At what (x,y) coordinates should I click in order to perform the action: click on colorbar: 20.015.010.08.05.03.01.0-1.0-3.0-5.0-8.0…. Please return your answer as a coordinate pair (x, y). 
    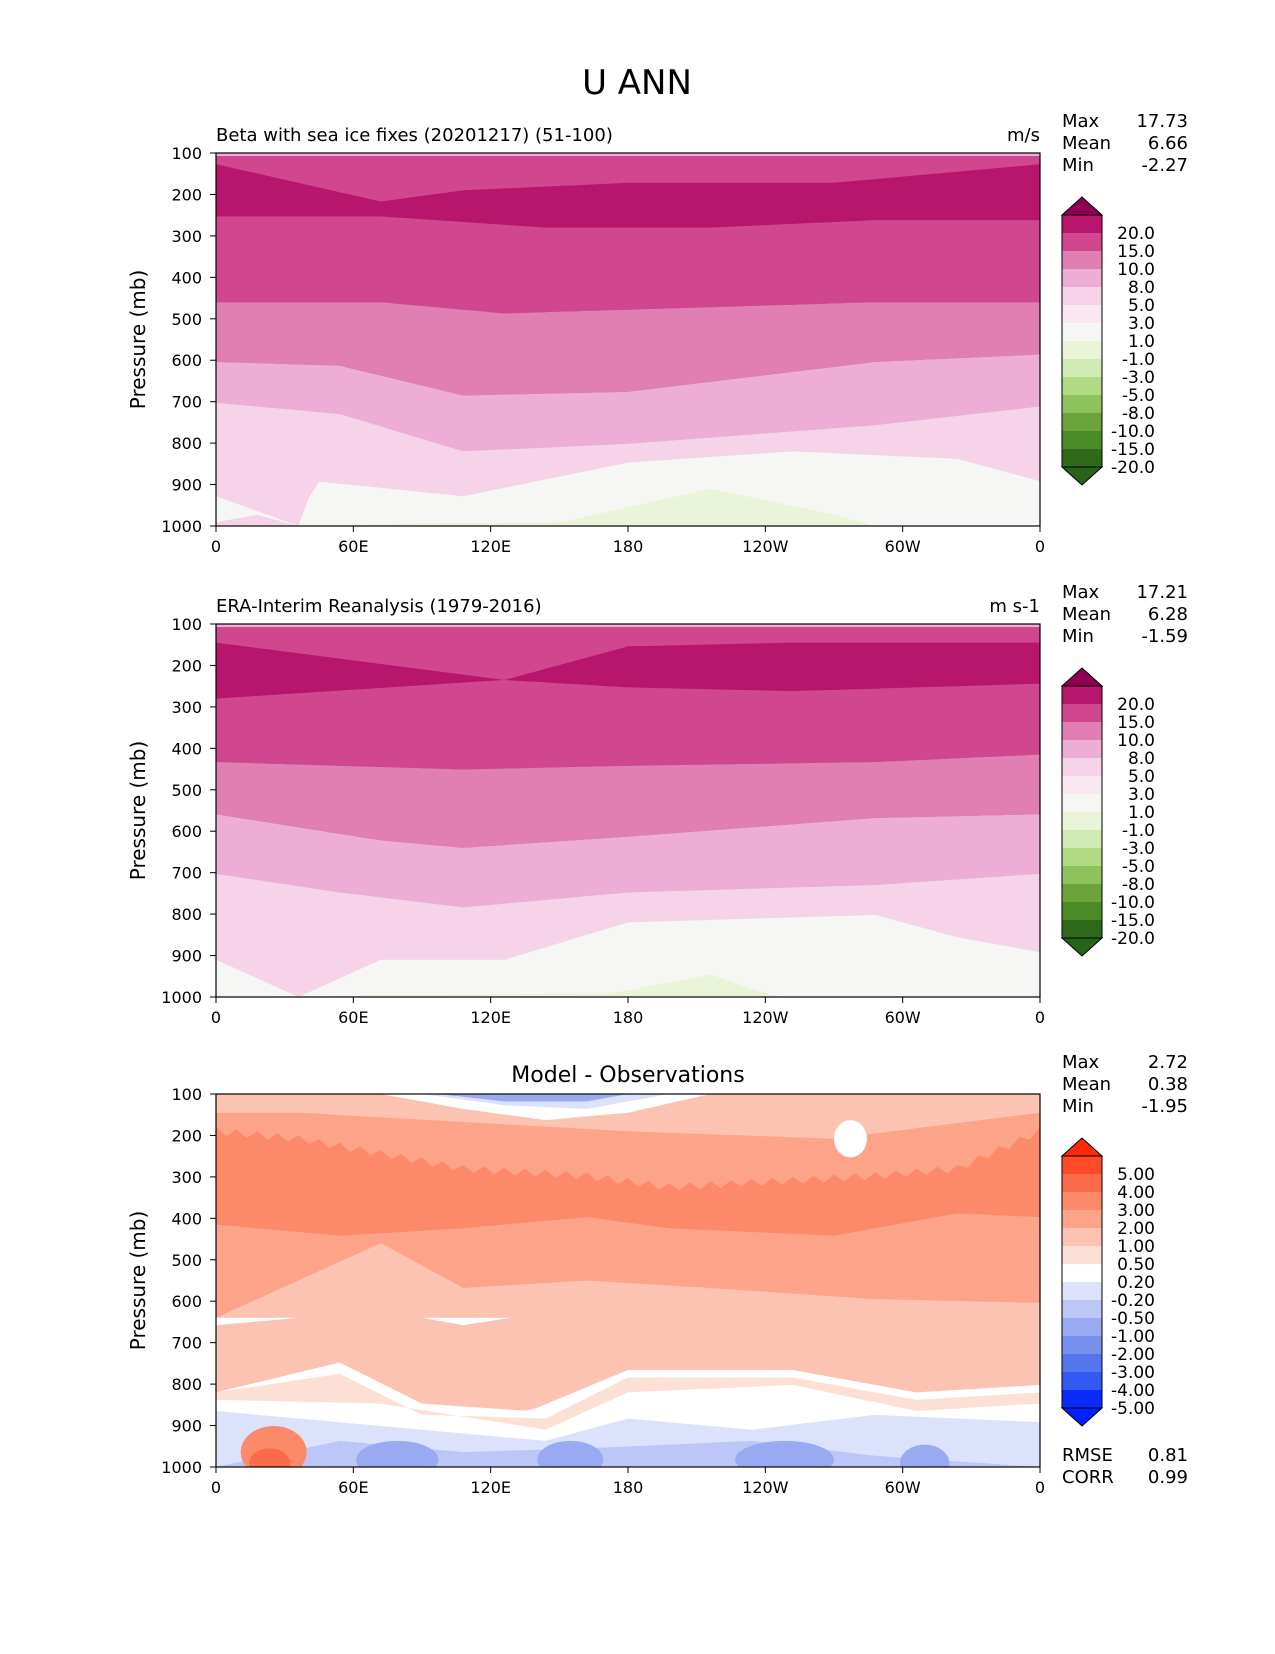
    Looking at the image, I should click on (1107, 812).